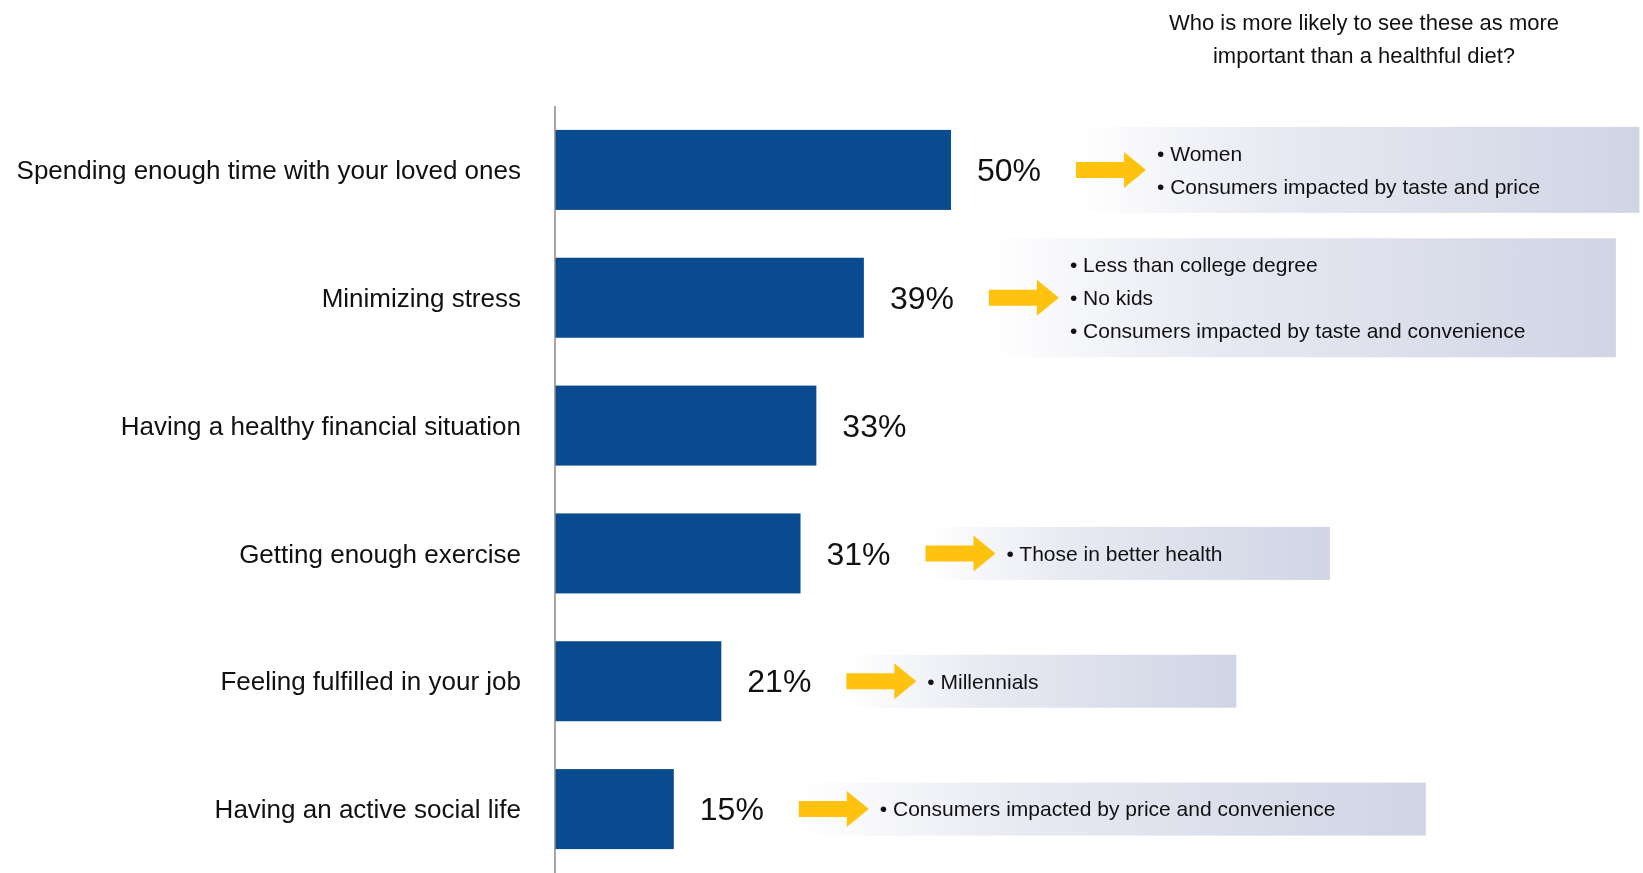 The height and width of the screenshot is (873, 1643). Describe the element at coordinates (1200, 153) in the screenshot. I see `text: • Women` at that location.